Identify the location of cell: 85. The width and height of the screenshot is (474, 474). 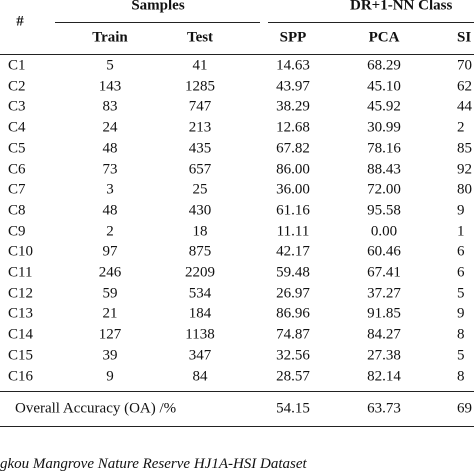
(464, 148).